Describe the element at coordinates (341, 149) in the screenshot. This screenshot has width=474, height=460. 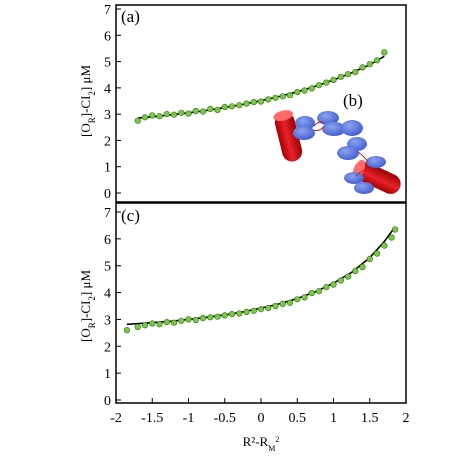
I see `linker-strands` at that location.